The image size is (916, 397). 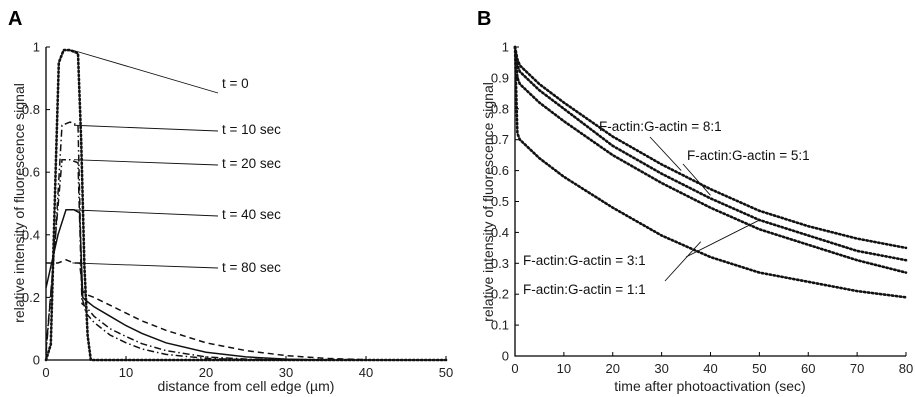 I want to click on panel-b-annotation-label: F-actin:G-actin = 5:1, so click(x=748, y=155).